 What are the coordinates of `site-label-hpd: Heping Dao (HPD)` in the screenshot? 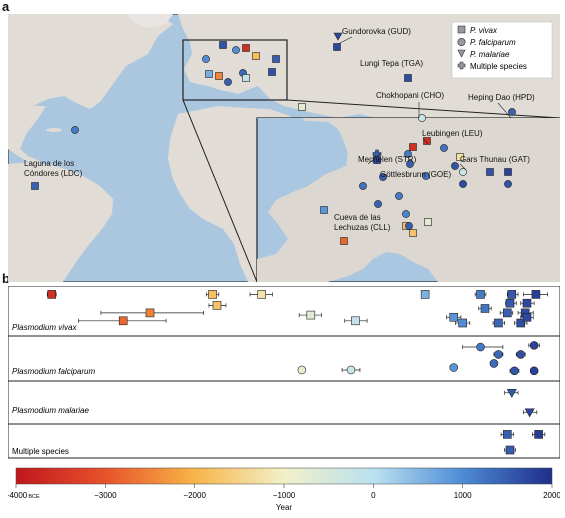 It's located at (501, 97).